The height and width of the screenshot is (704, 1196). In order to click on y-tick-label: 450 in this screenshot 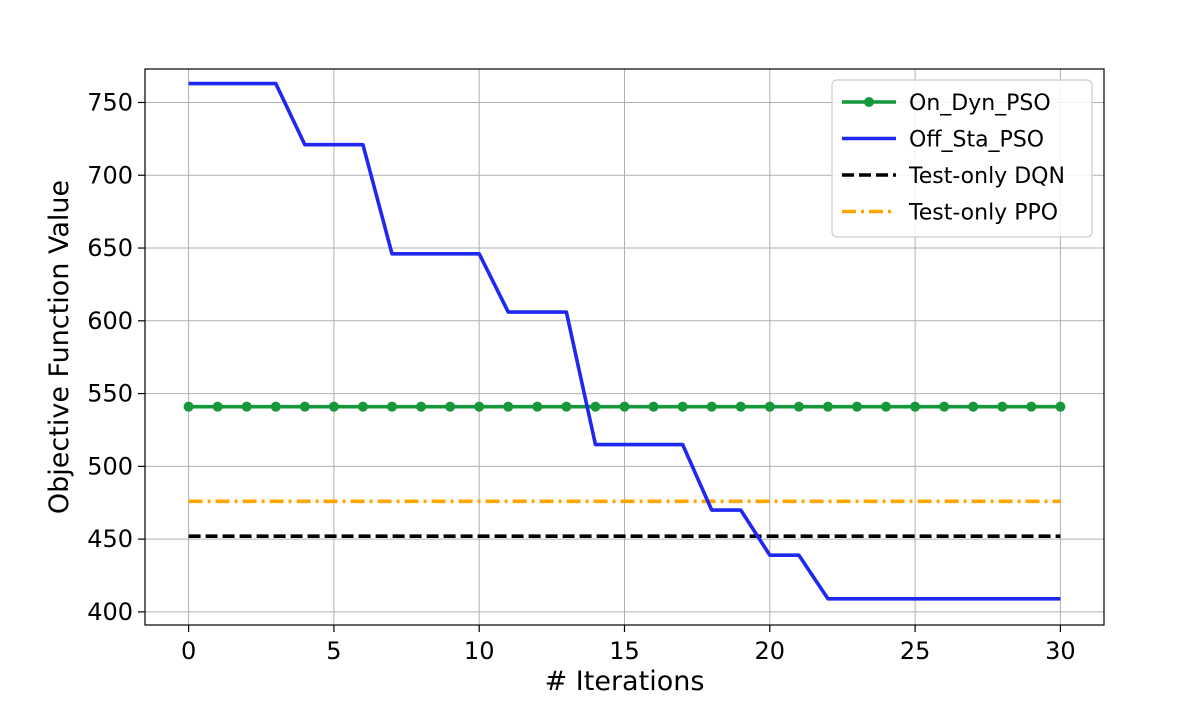, I will do `click(110, 539)`.